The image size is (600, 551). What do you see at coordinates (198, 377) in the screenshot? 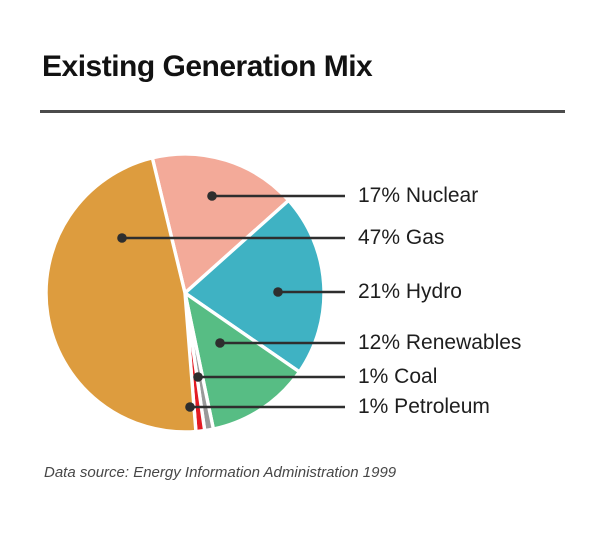
I see `leader-dot-coal` at bounding box center [198, 377].